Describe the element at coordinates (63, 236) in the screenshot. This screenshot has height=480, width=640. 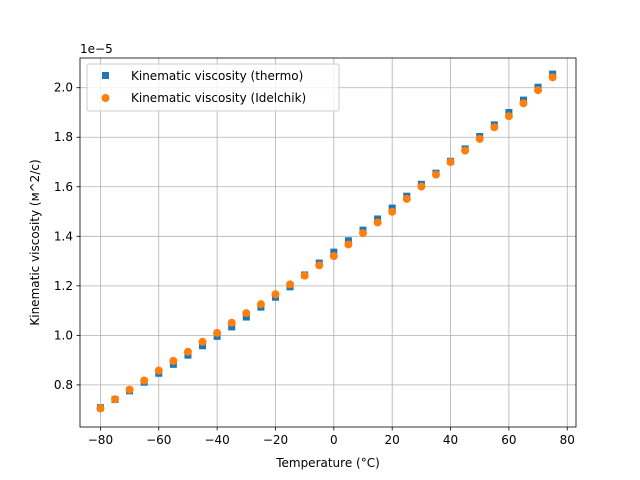
I see `y-tick-label: 1.4` at that location.